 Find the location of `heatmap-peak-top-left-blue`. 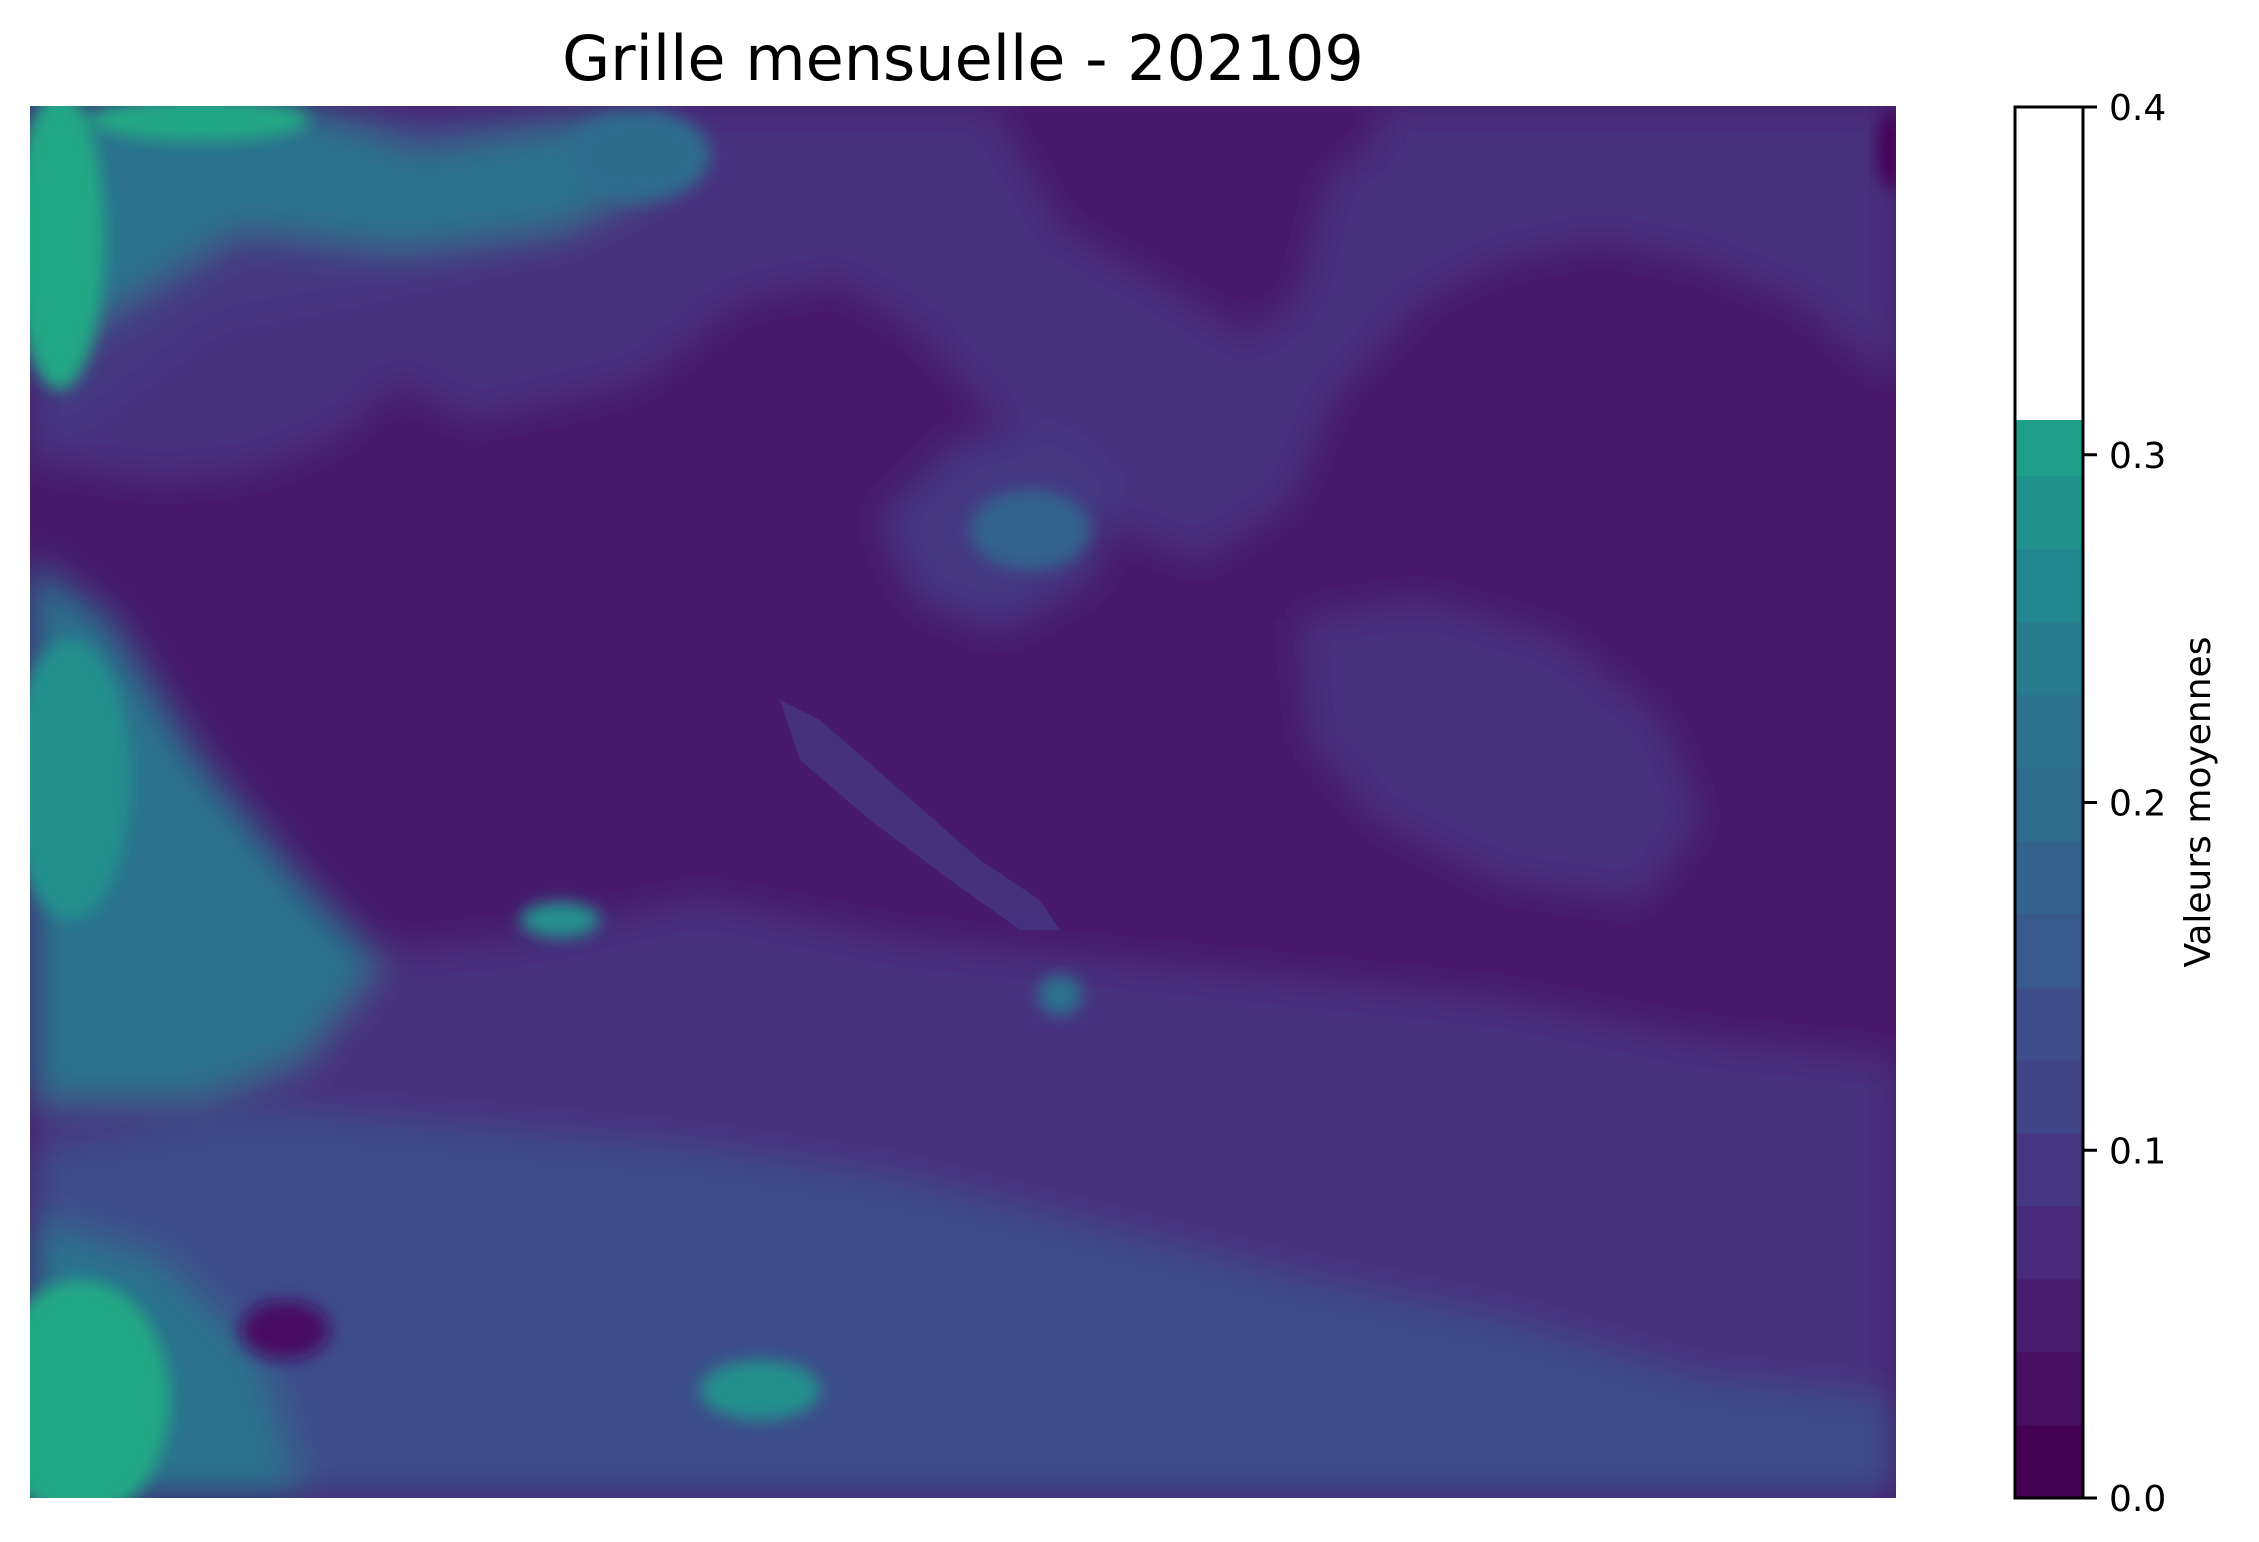

heatmap-peak-top-left-blue is located at coordinates (640, 155).